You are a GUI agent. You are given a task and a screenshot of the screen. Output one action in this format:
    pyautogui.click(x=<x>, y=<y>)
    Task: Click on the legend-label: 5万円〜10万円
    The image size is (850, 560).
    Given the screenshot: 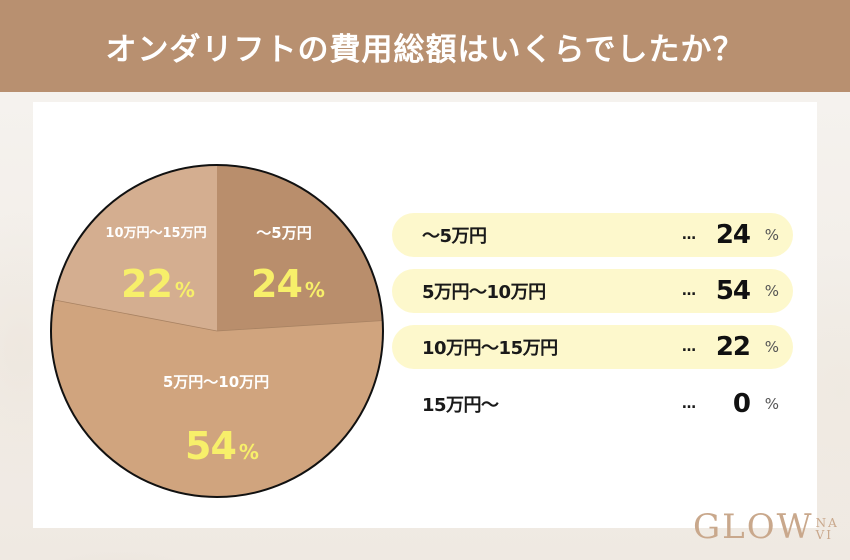 What is the action you would take?
    pyautogui.click(x=484, y=292)
    